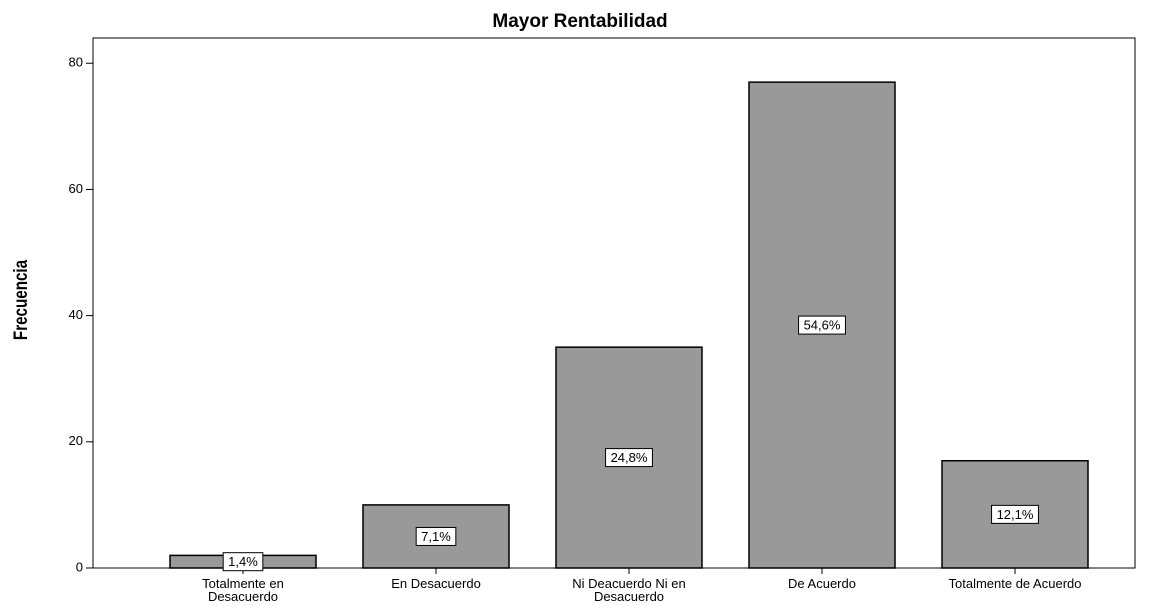 The height and width of the screenshot is (606, 1153). Describe the element at coordinates (579, 21) in the screenshot. I see `chart-title: Mayor Rentabilidad` at that location.